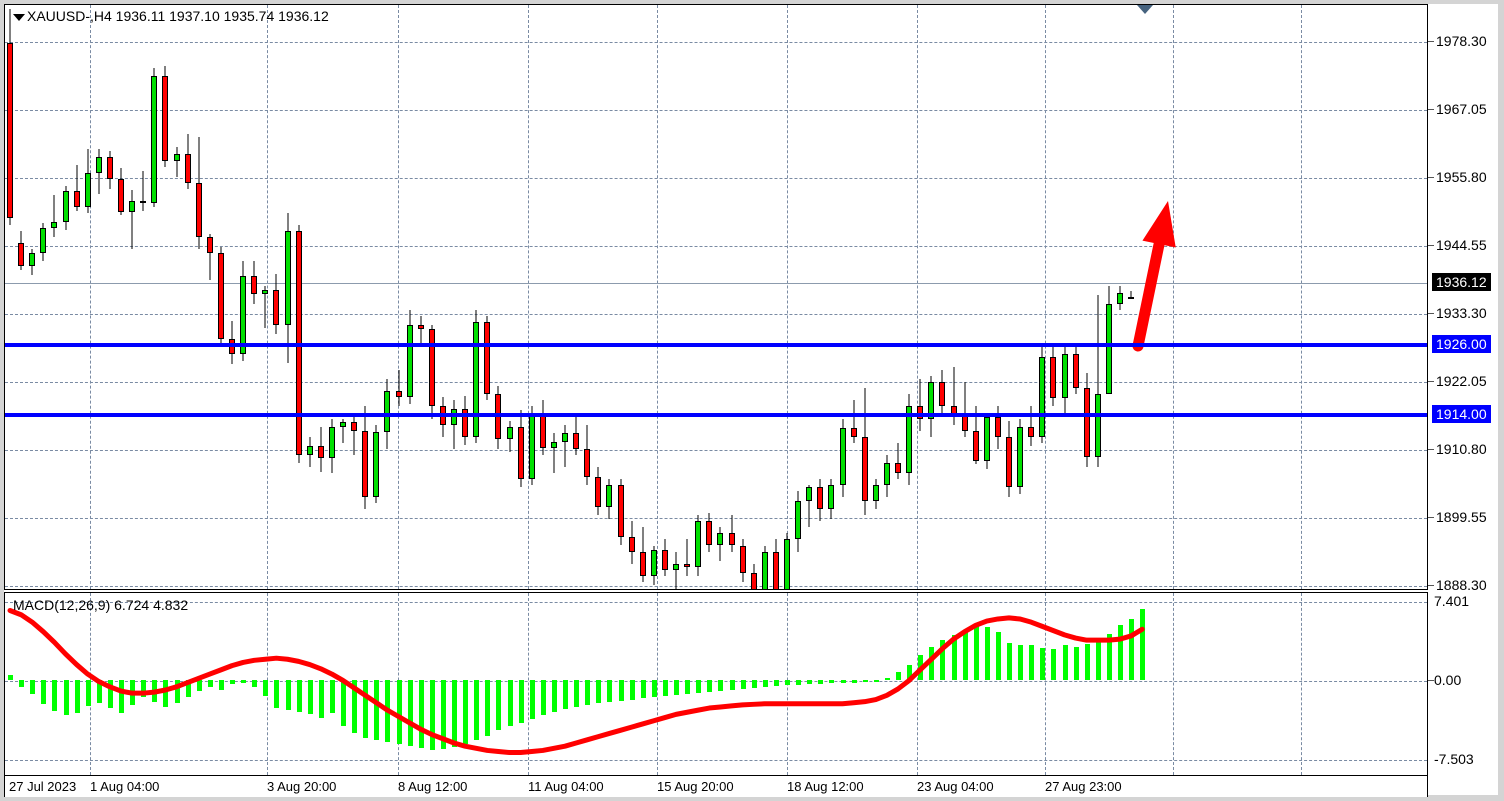  Describe the element at coordinates (1448, 680) in the screenshot. I see `macd-tick-label-1: 0.00` at that location.